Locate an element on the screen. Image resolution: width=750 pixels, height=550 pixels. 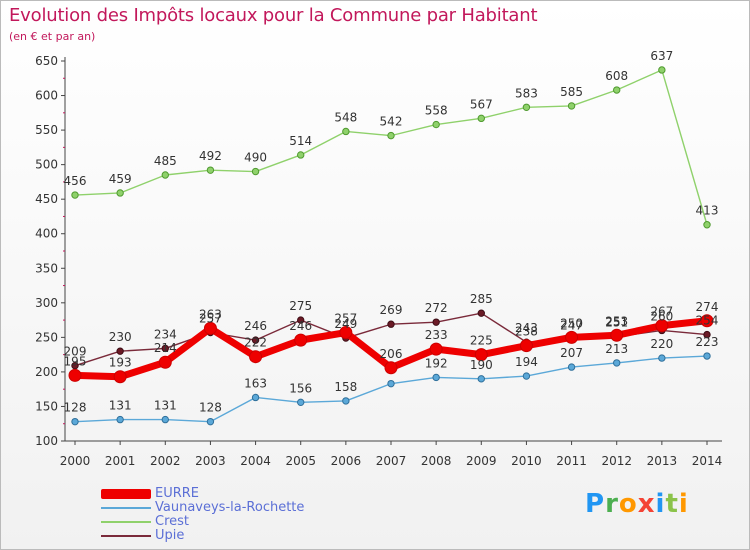
data-label: 156 is located at coordinates (300, 388).